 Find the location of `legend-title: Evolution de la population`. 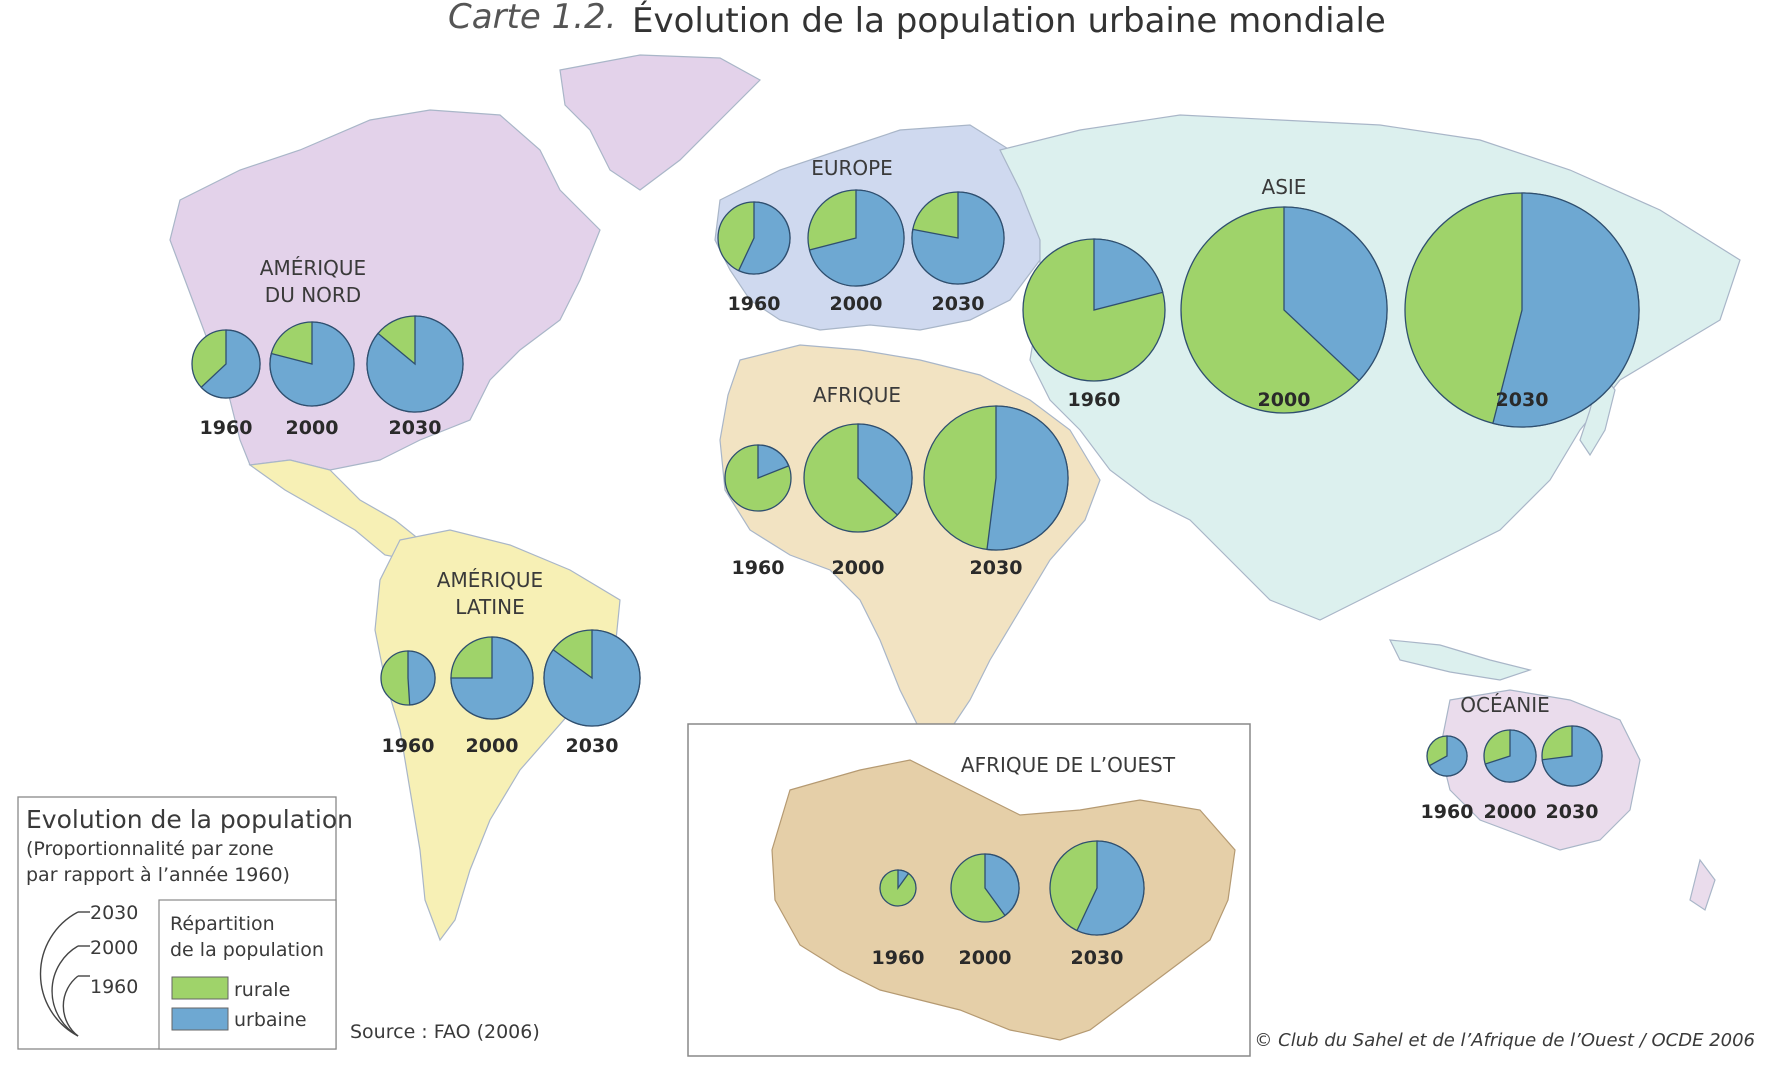

legend-title: Evolution de la population is located at coordinates (189, 819).